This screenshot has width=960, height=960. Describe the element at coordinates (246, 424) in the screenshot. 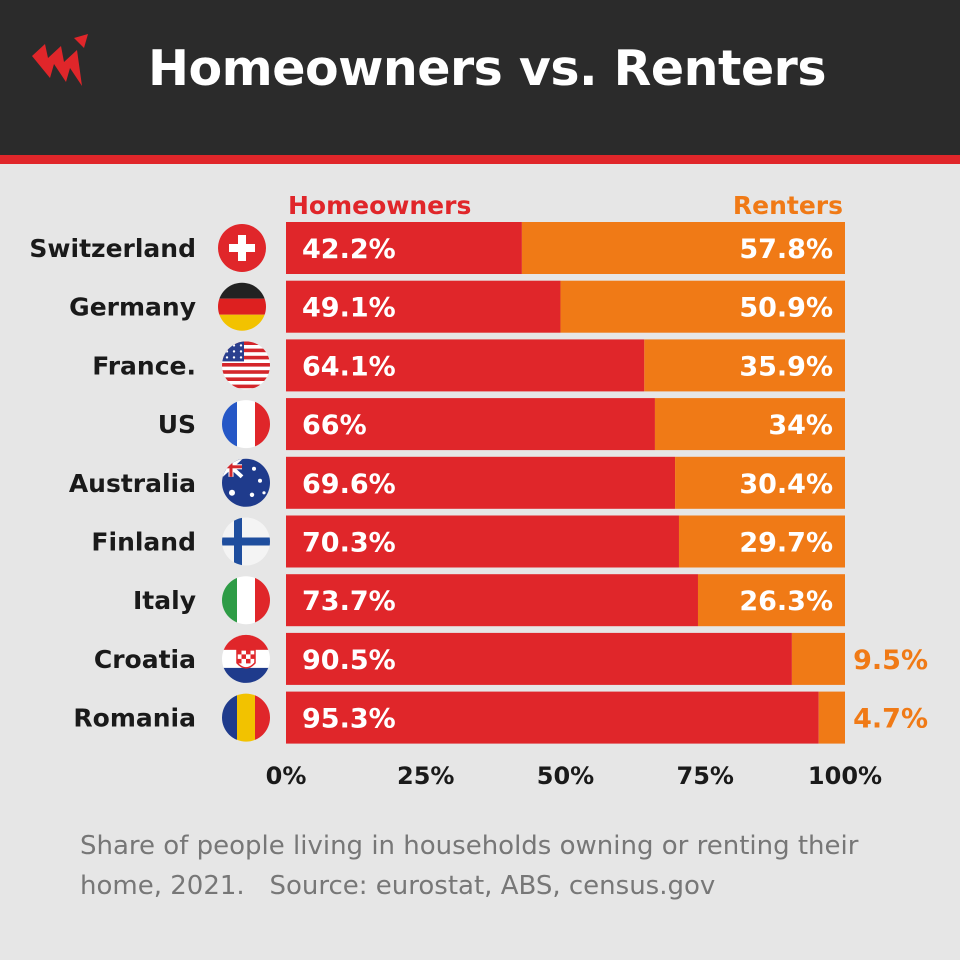

I see `flag-france-icon` at that location.